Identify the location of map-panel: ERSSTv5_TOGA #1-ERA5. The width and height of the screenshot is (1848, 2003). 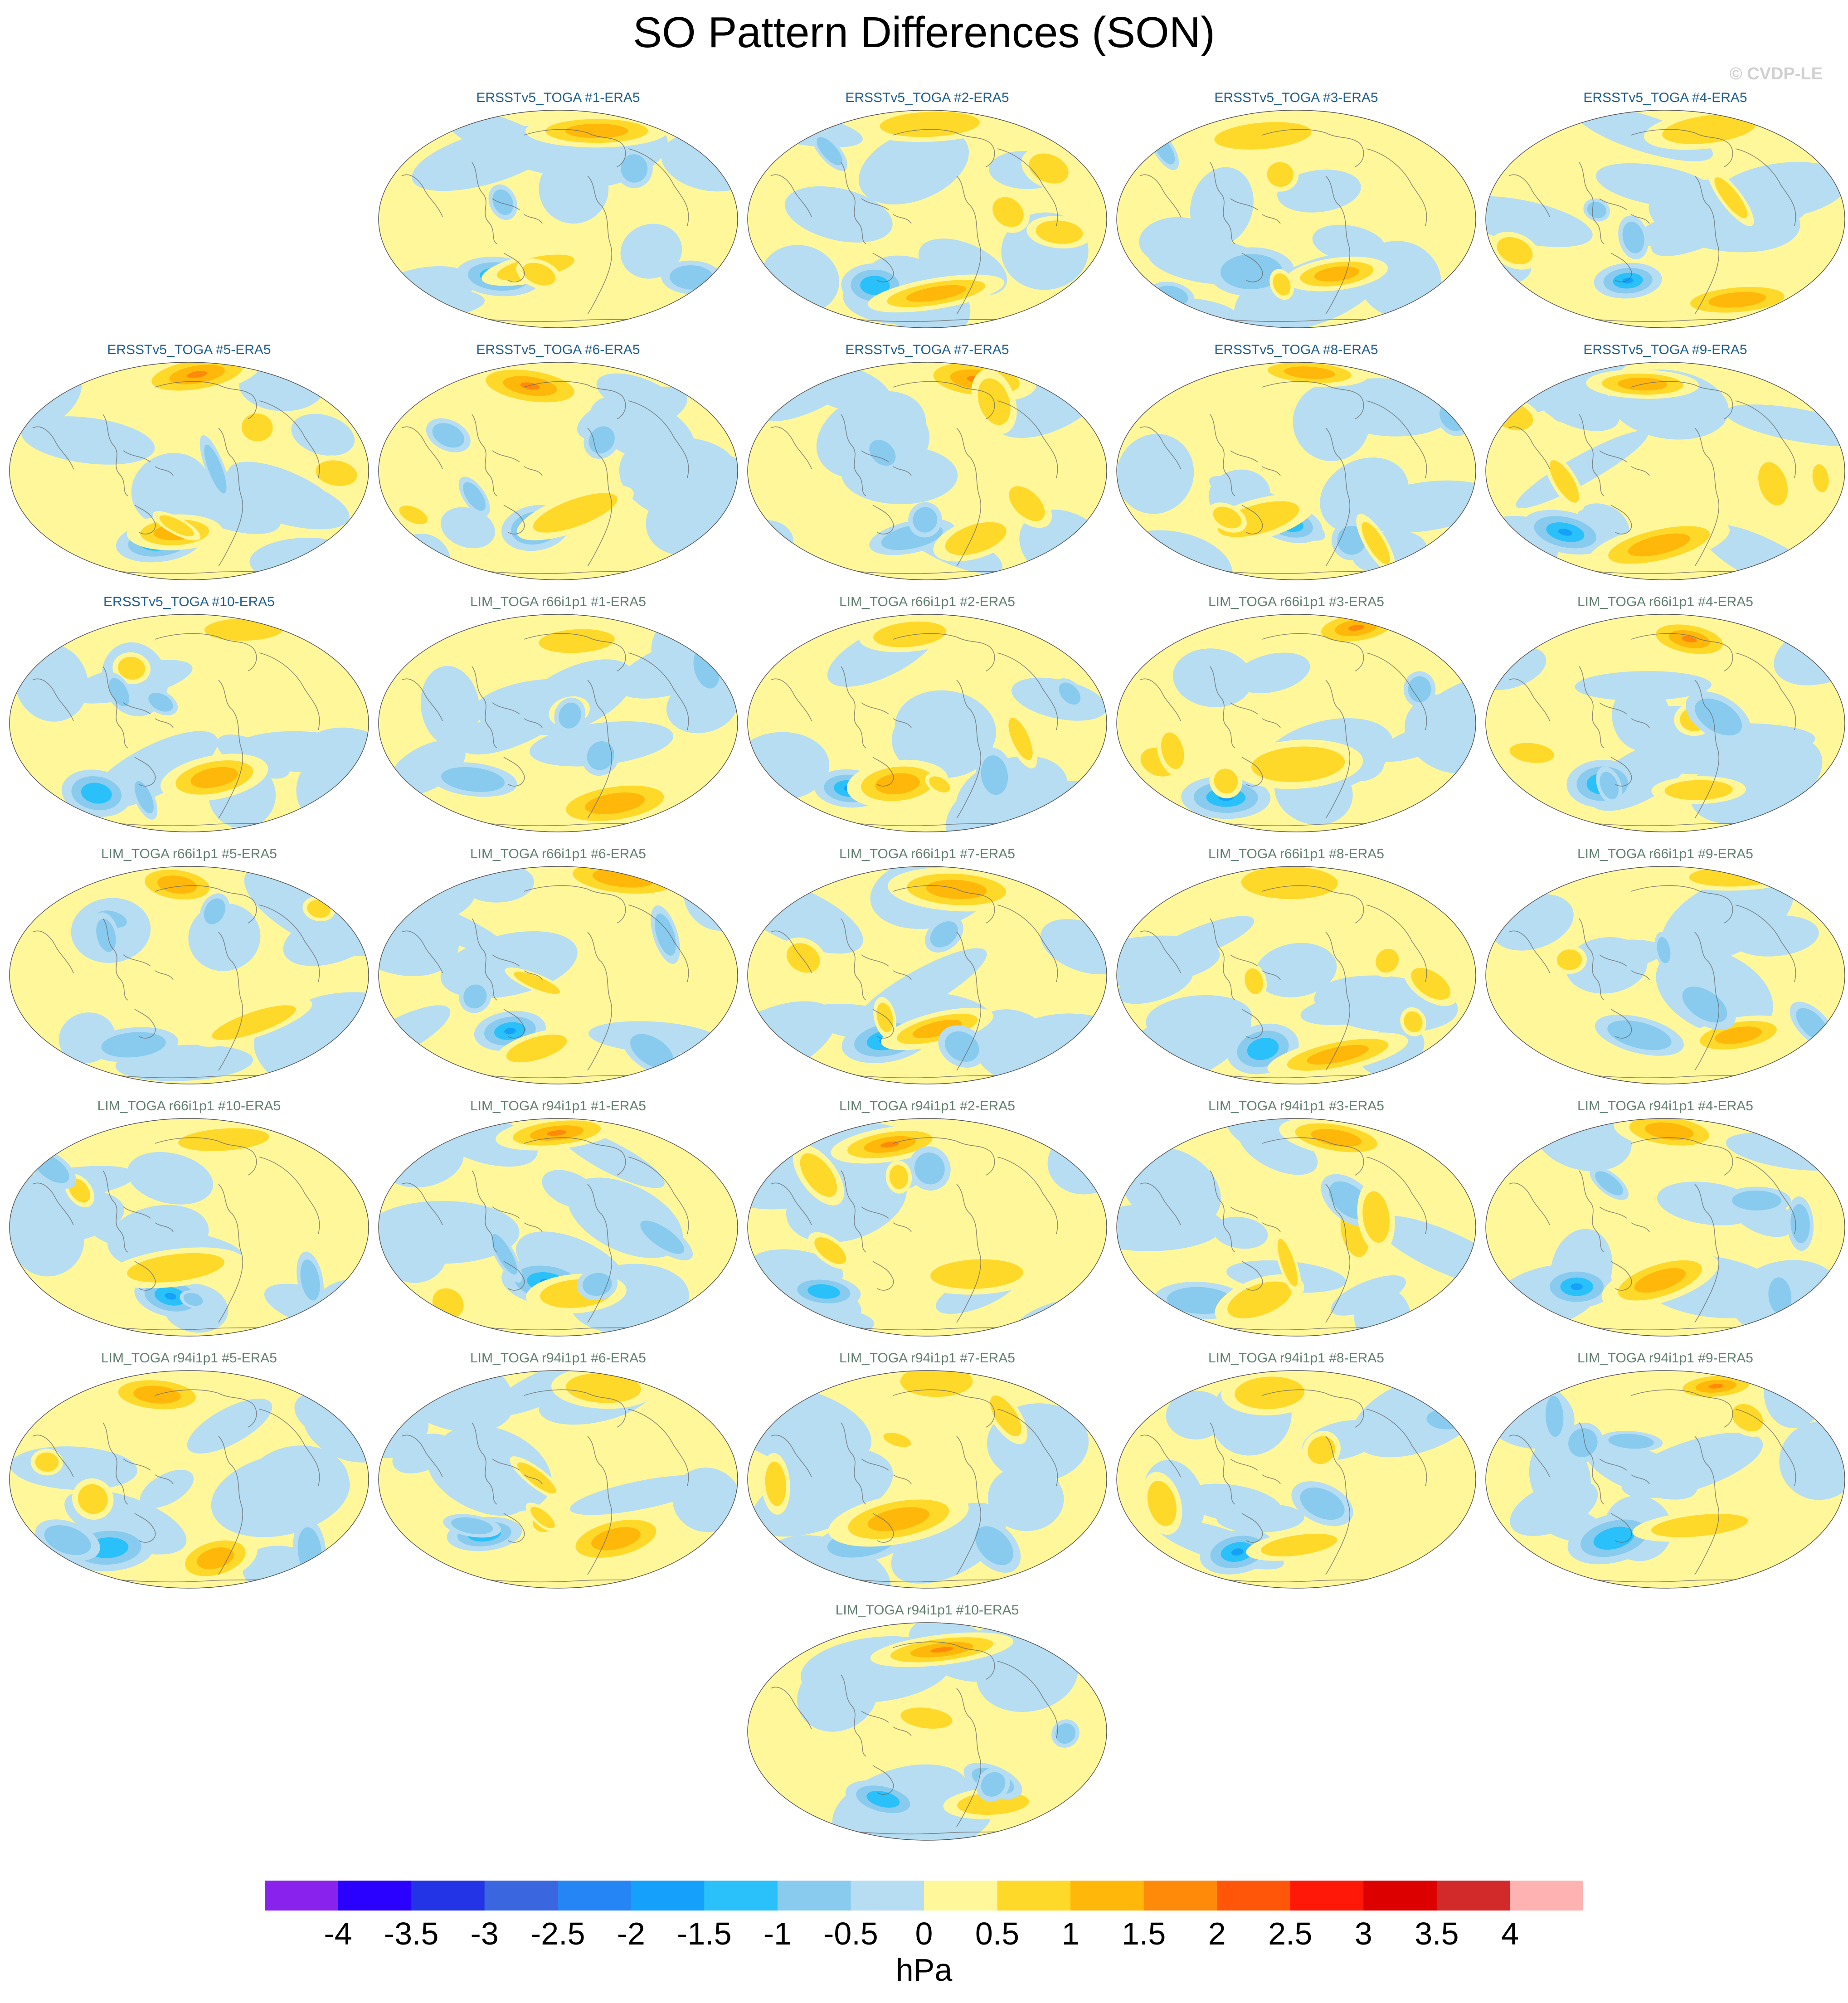
(558, 209).